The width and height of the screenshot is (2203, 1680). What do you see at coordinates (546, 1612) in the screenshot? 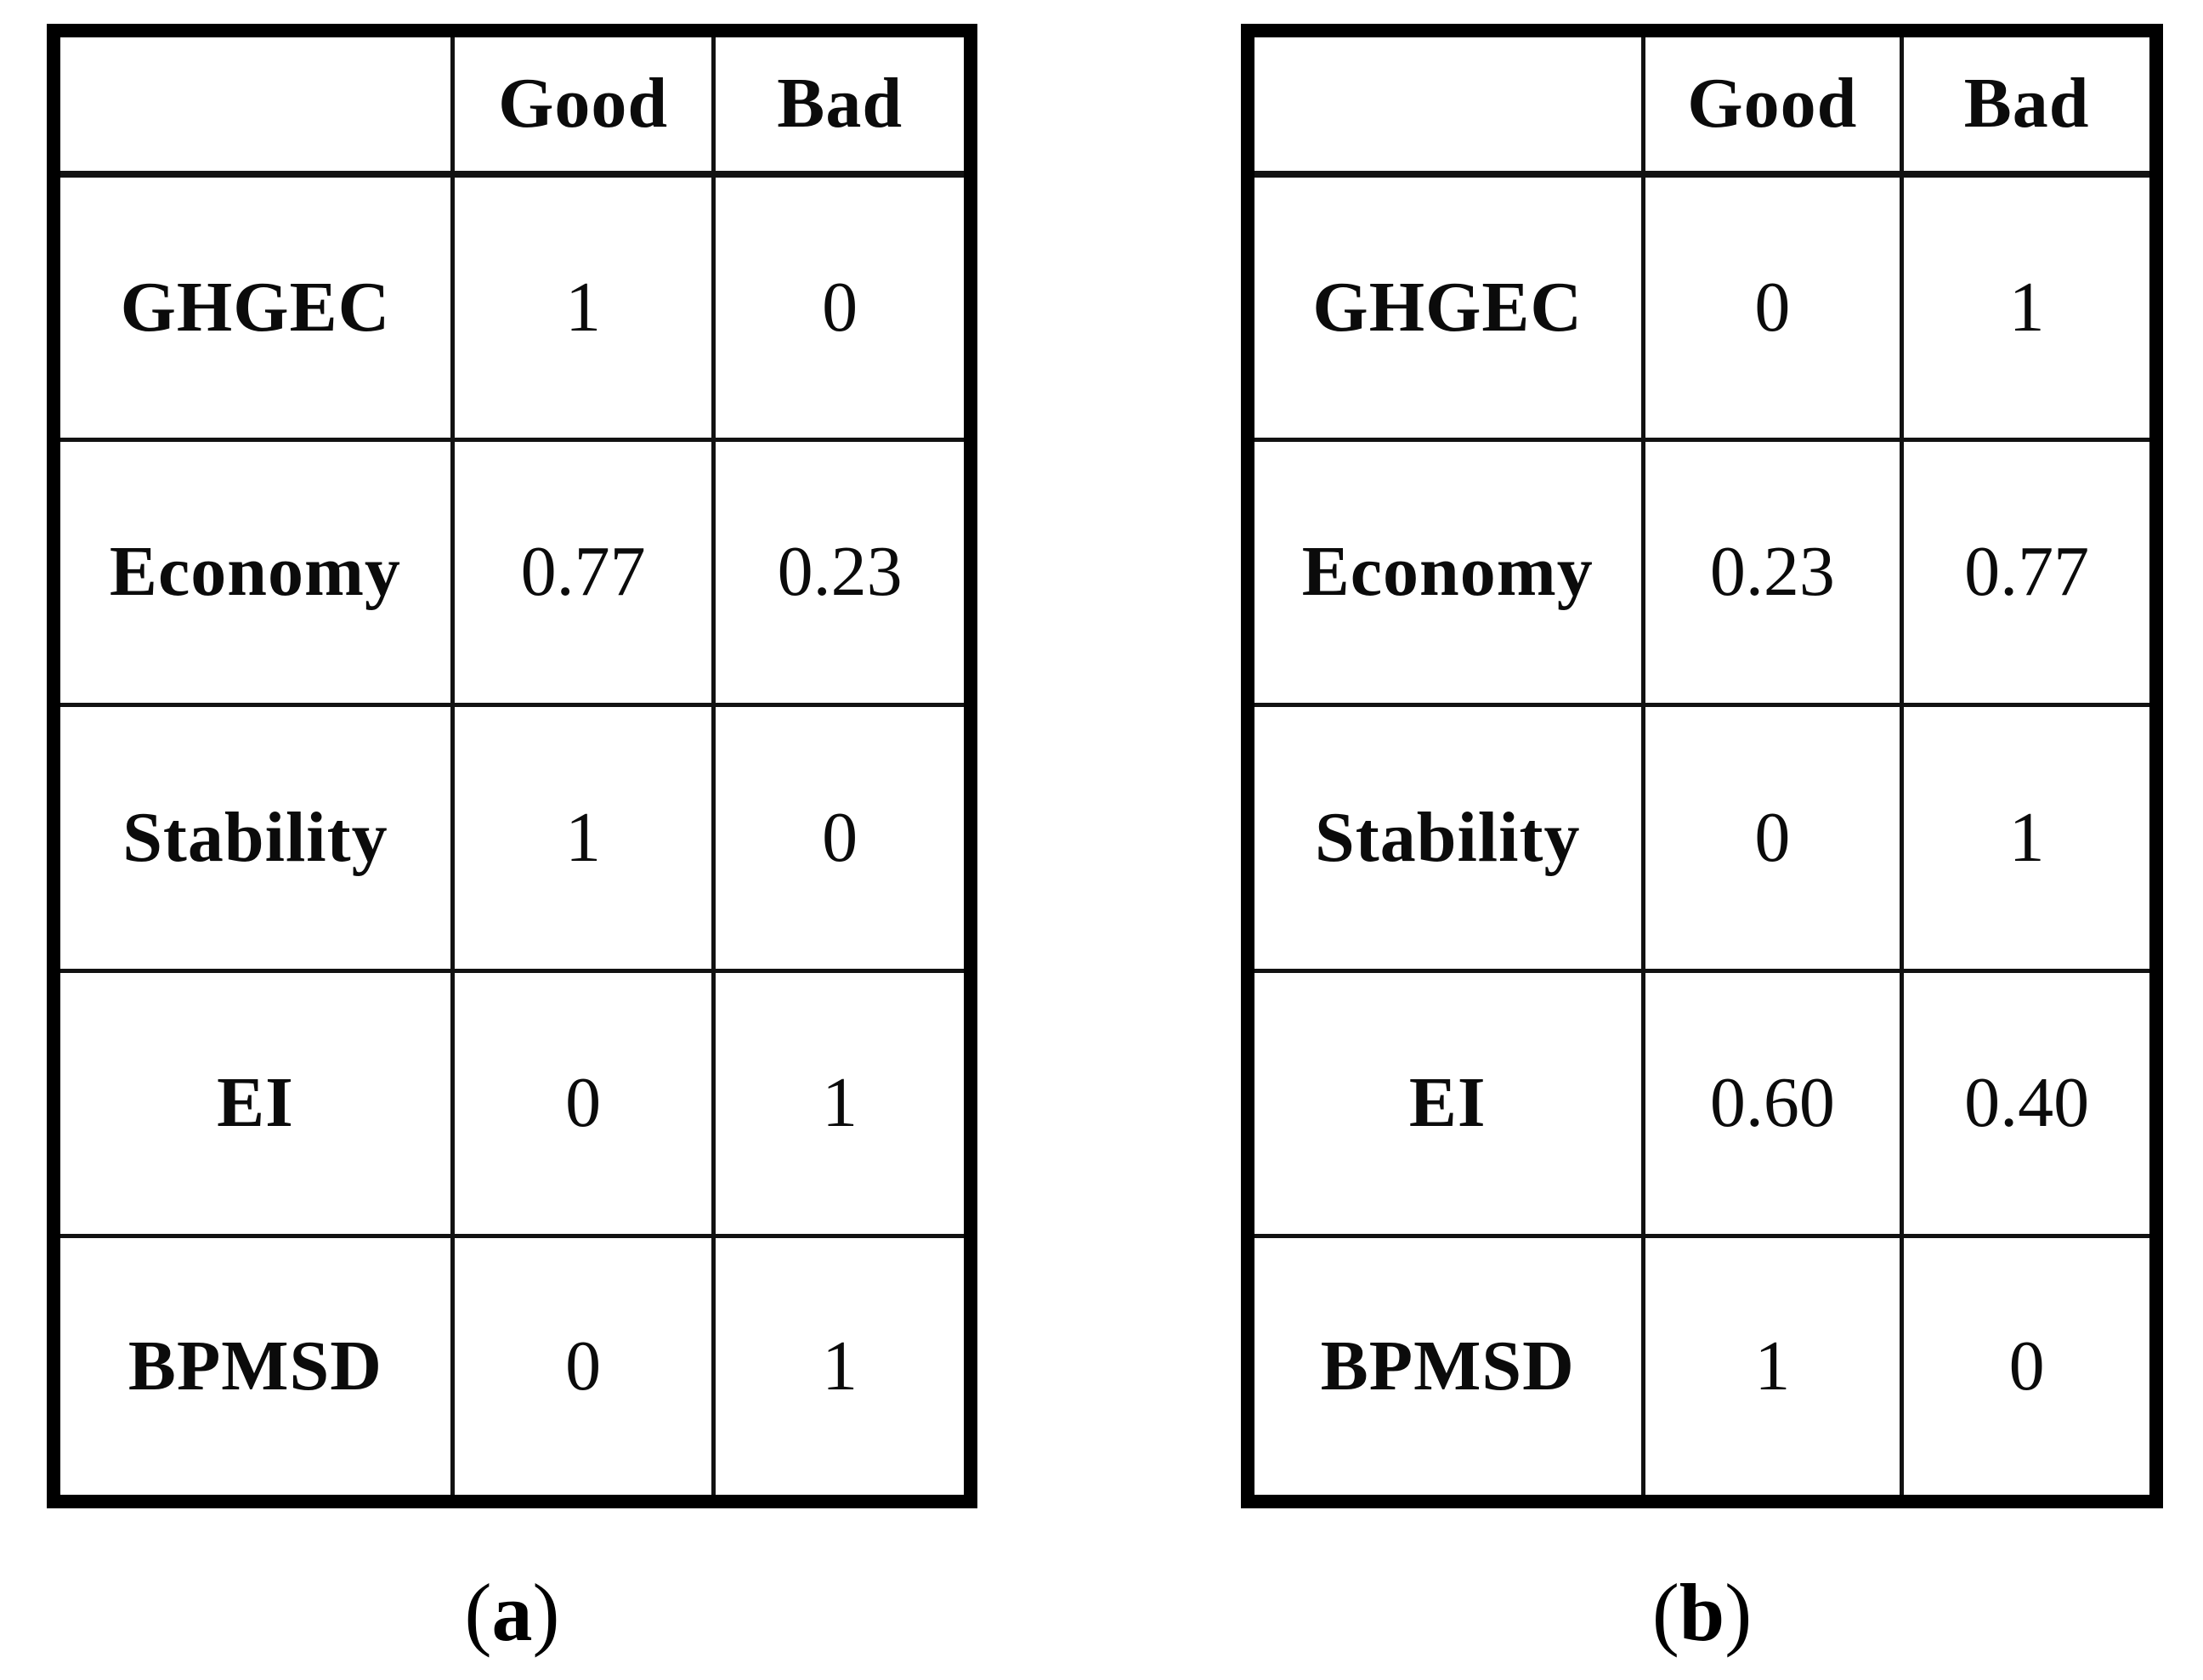
I see `caption-a-close-paren: )` at bounding box center [546, 1612].